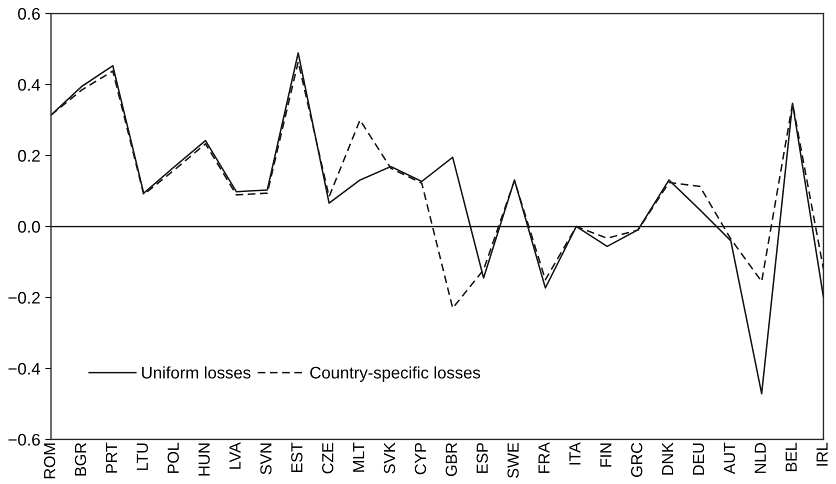 The image size is (836, 484). I want to click on x-tick-label: ESP, so click(482, 458).